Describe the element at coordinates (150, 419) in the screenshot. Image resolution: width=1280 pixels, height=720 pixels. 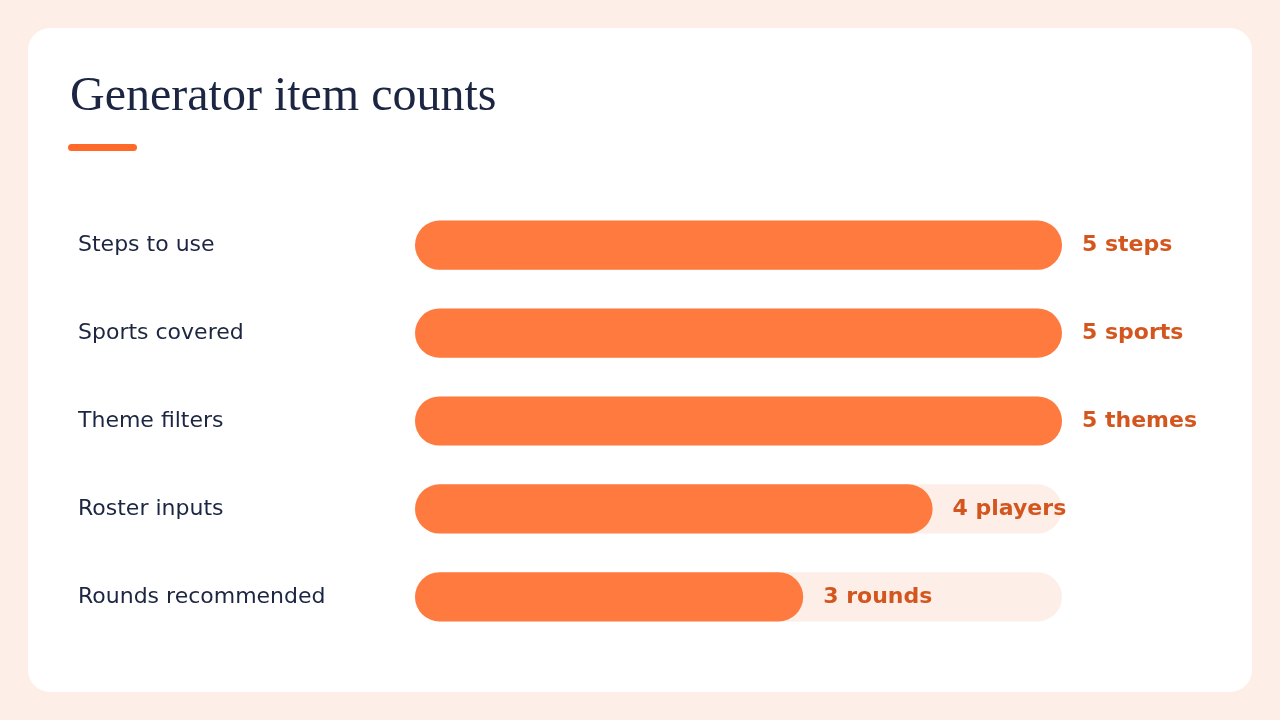
I see `y-tick-label: Theme filters` at that location.